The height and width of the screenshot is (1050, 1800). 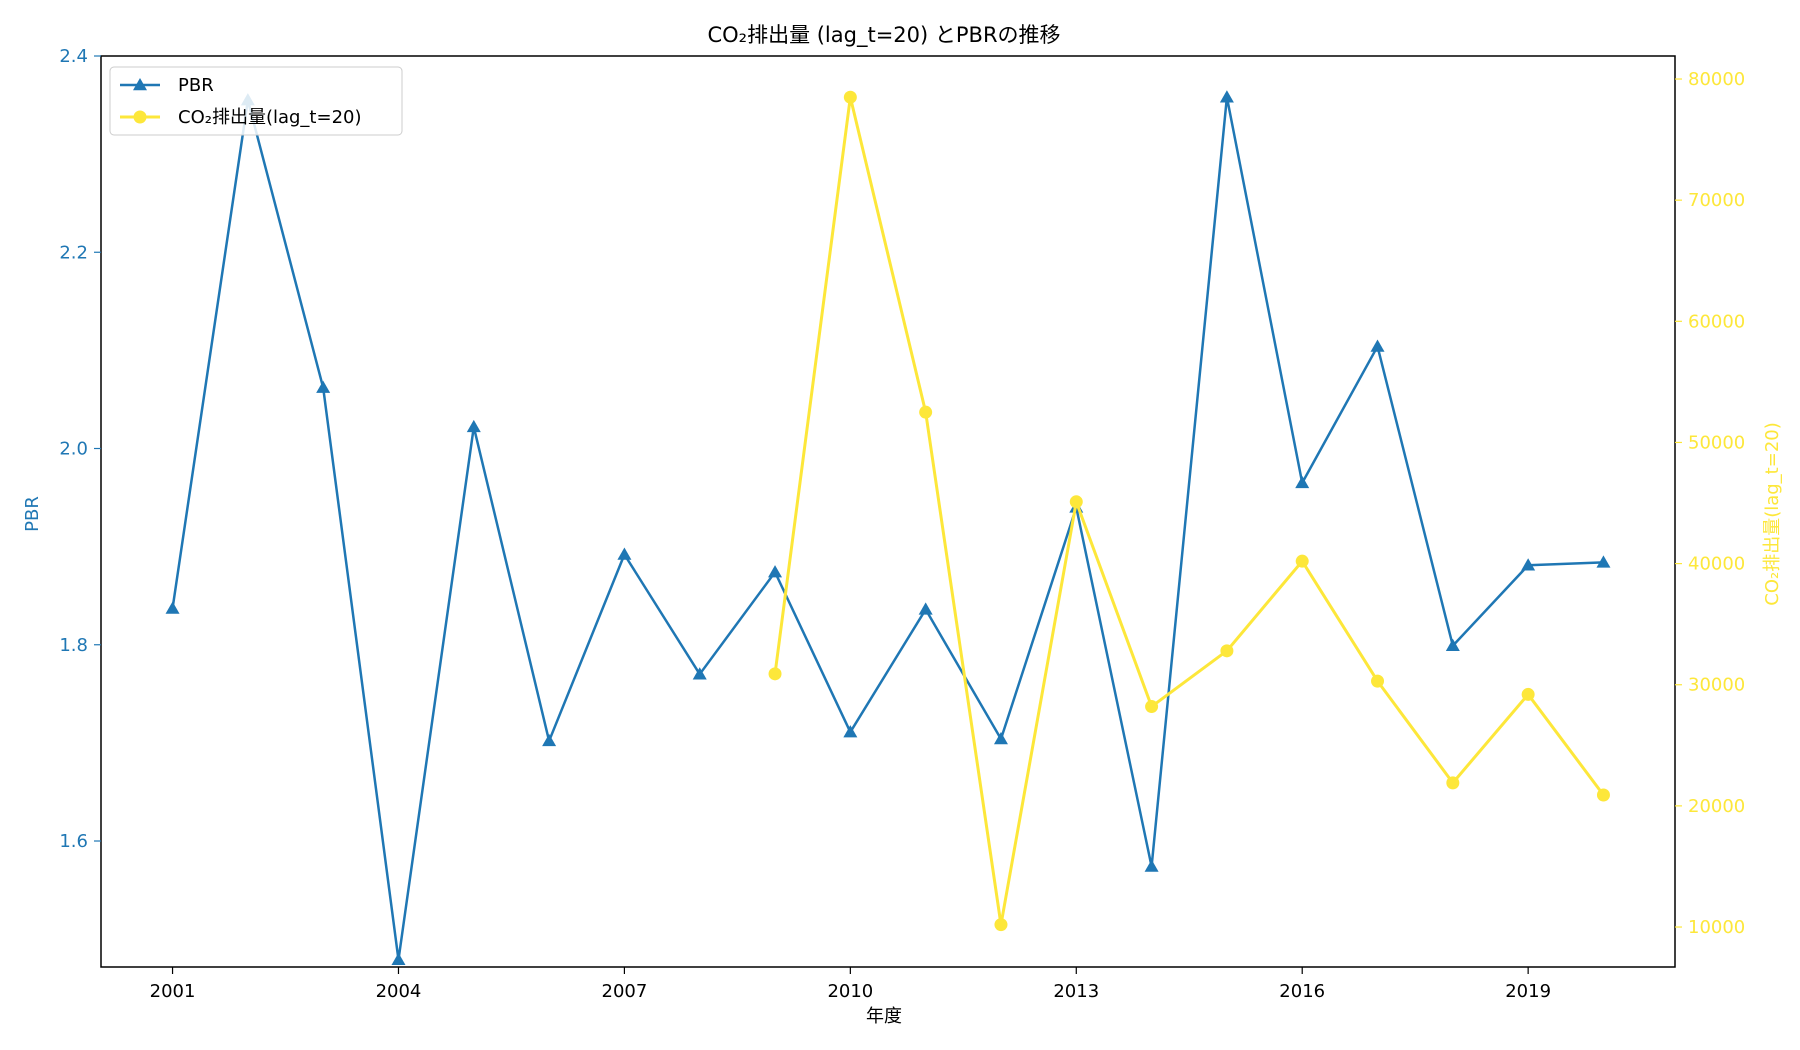 What do you see at coordinates (1772, 514) in the screenshot?
I see `y-axis-label-right: CO₂排出量(lag_t=20)` at bounding box center [1772, 514].